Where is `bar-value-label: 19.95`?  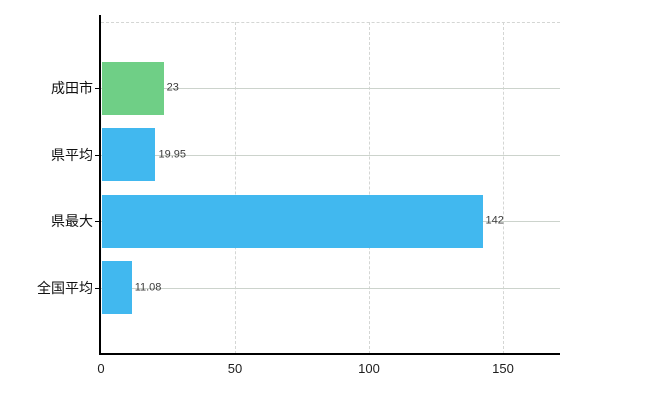 bar-value-label: 19.95 is located at coordinates (172, 154).